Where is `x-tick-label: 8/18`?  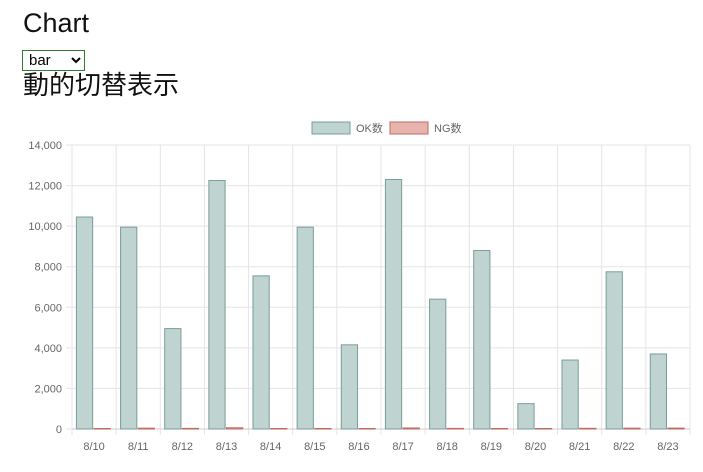
x-tick-label: 8/18 is located at coordinates (447, 447).